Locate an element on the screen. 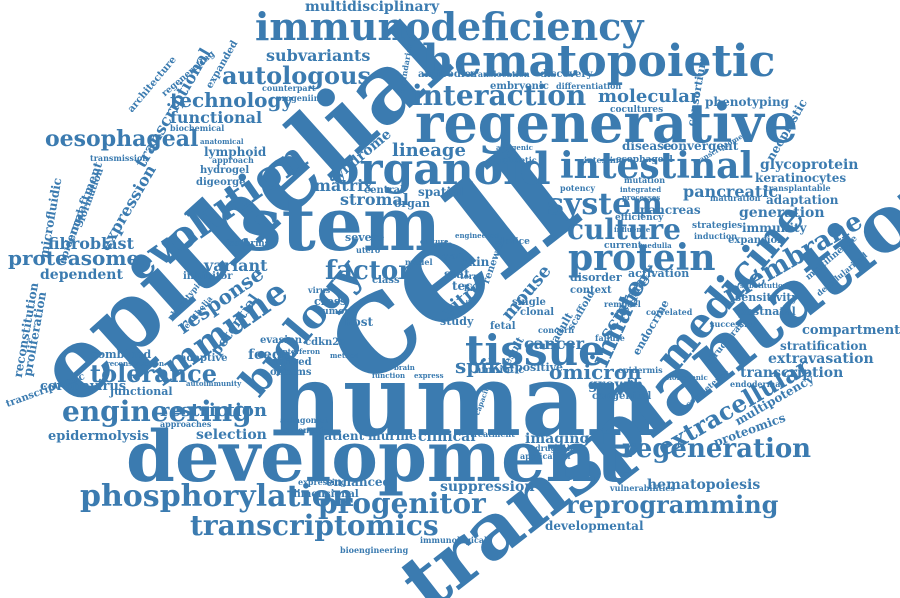 The width and height of the screenshot is (900, 598). word-skin: skin is located at coordinates (475, 262).